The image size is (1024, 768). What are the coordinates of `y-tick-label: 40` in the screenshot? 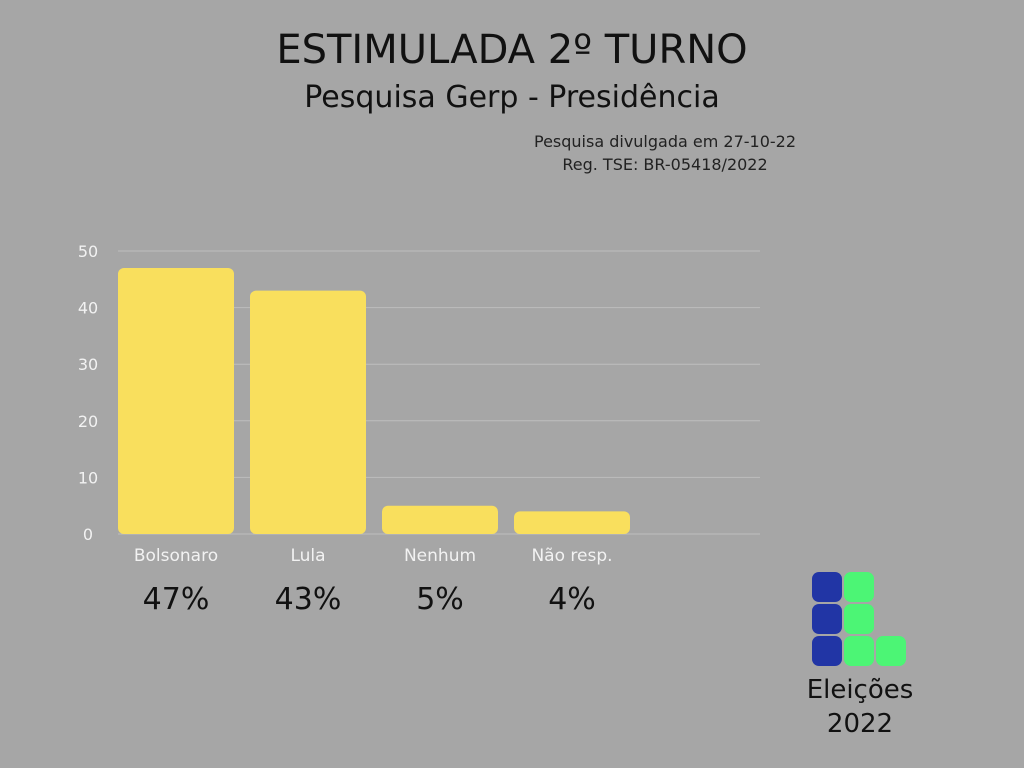 It's located at (88, 308).